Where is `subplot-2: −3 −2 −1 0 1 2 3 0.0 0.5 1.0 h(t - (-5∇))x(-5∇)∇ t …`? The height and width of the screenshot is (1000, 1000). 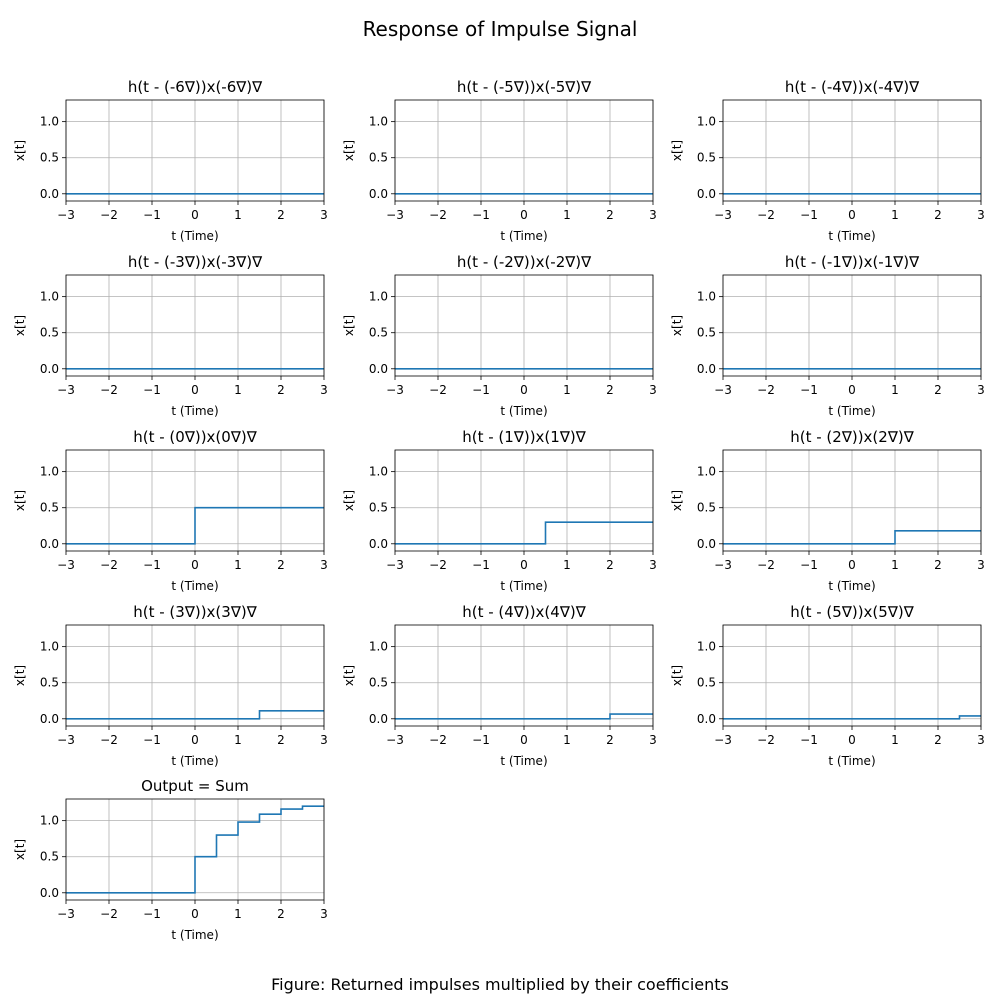 subplot-2: −3 −2 −1 0 1 2 3 0.0 0.5 1.0 h(t - (-5∇))x(-5∇)∇ t … is located at coordinates (499, 160).